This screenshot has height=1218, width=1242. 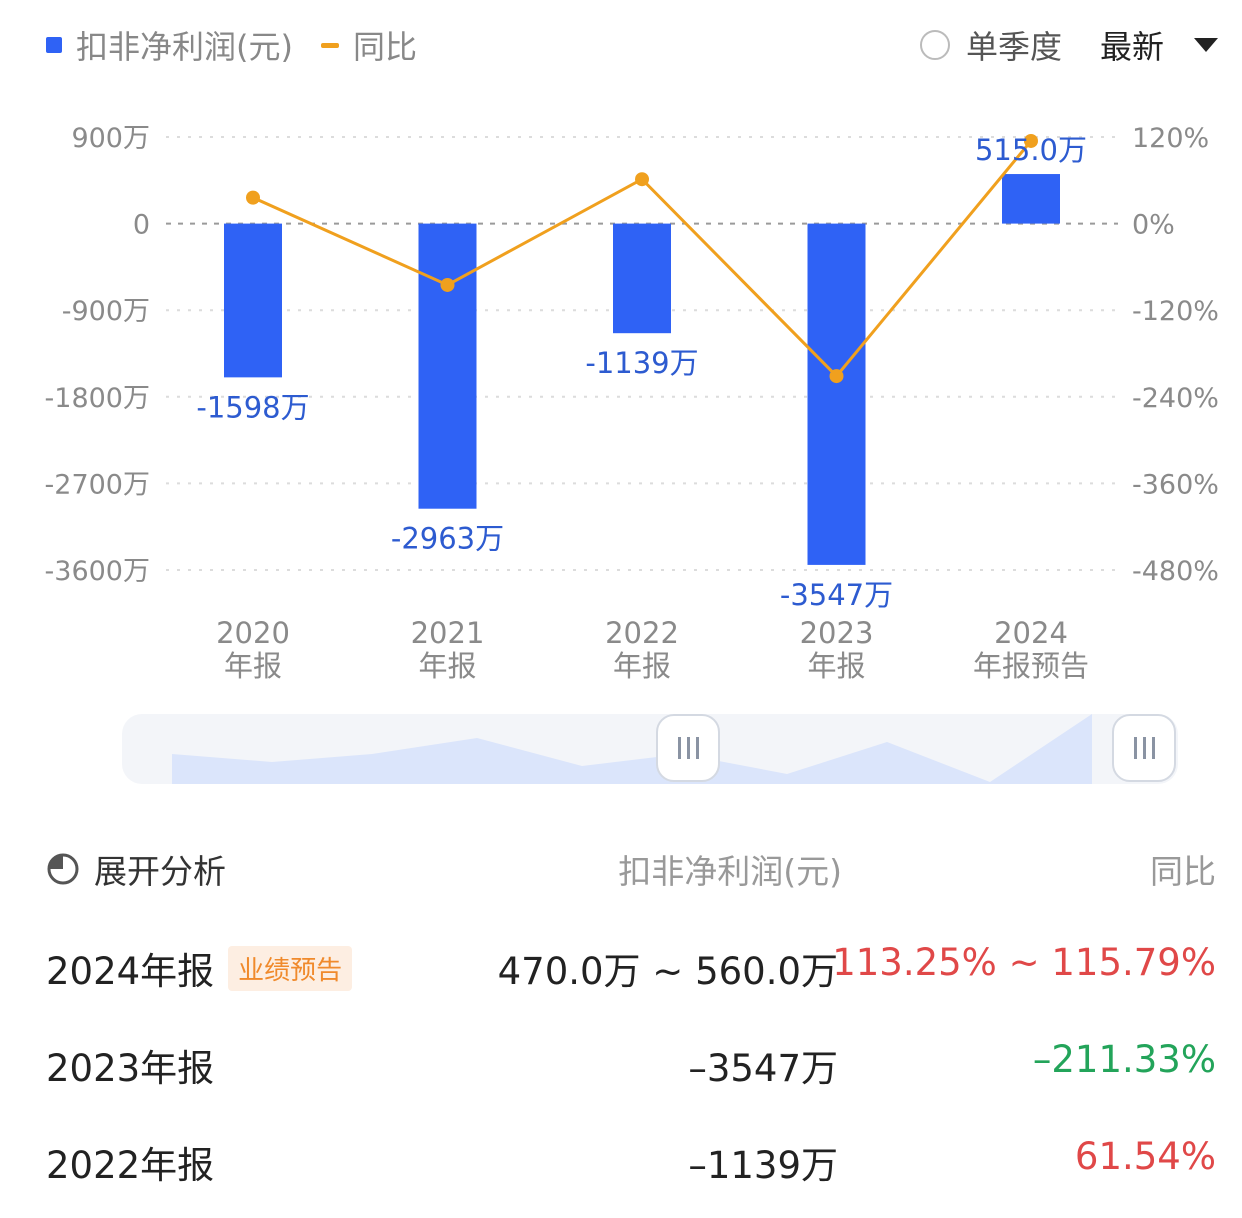 I want to click on row-period: 2022年报, so click(x=130, y=1162).